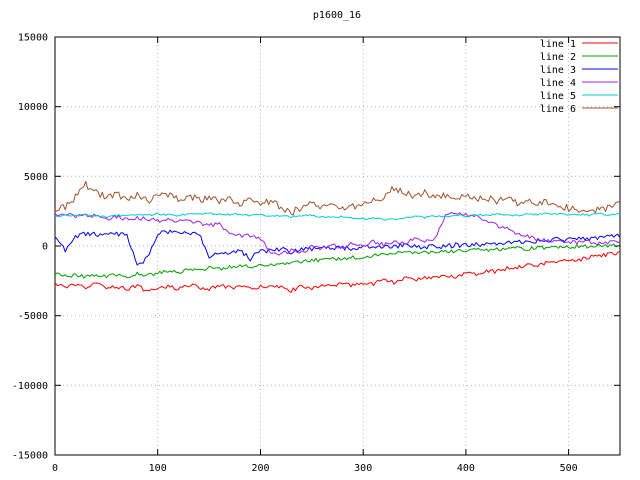  What do you see at coordinates (558, 44) in the screenshot?
I see `legend-label-1: line 1` at bounding box center [558, 44].